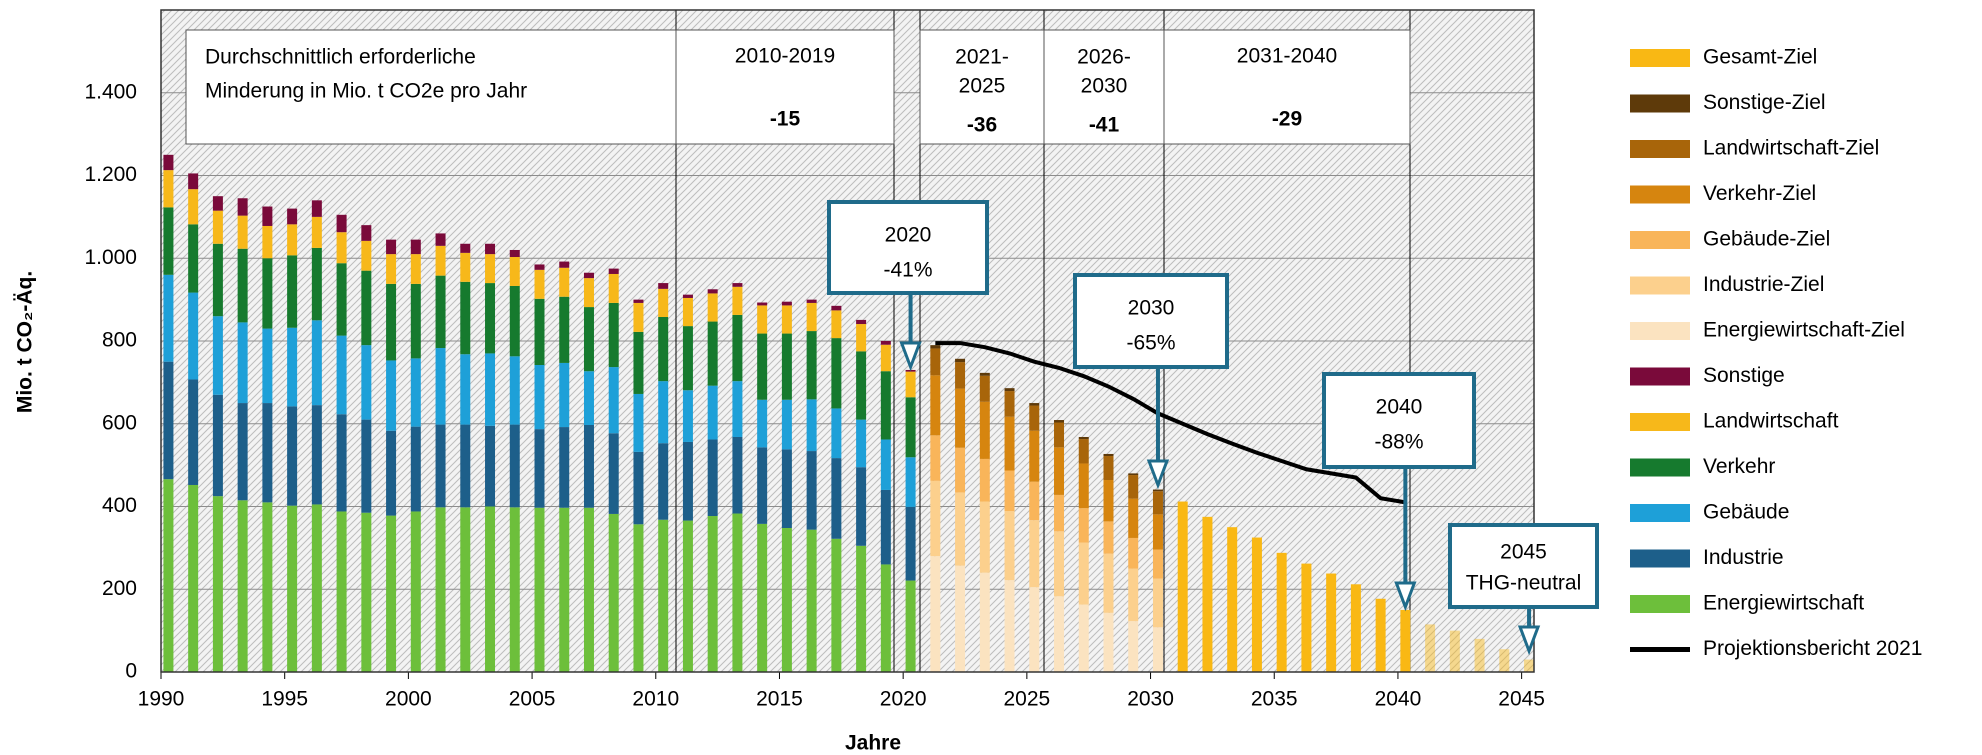 Image resolution: width=1982 pixels, height=755 pixels. Describe the element at coordinates (1150, 699) in the screenshot. I see `x-tick-label: 2030` at that location.